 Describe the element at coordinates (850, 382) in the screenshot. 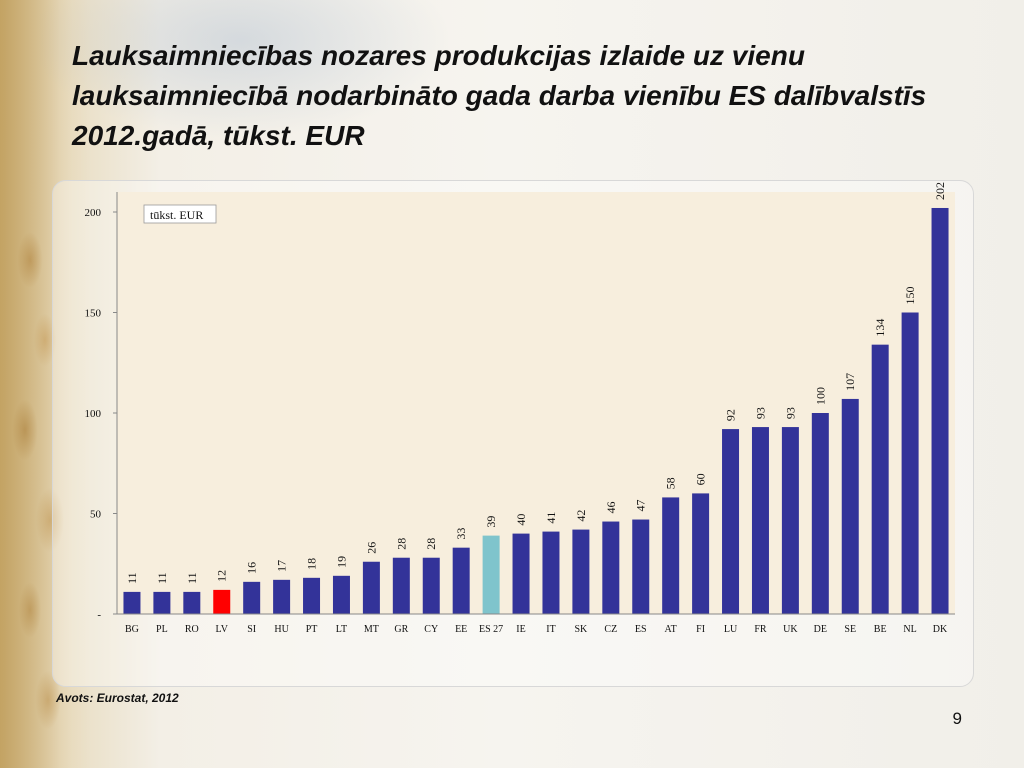

I see `value-label: 107` at that location.